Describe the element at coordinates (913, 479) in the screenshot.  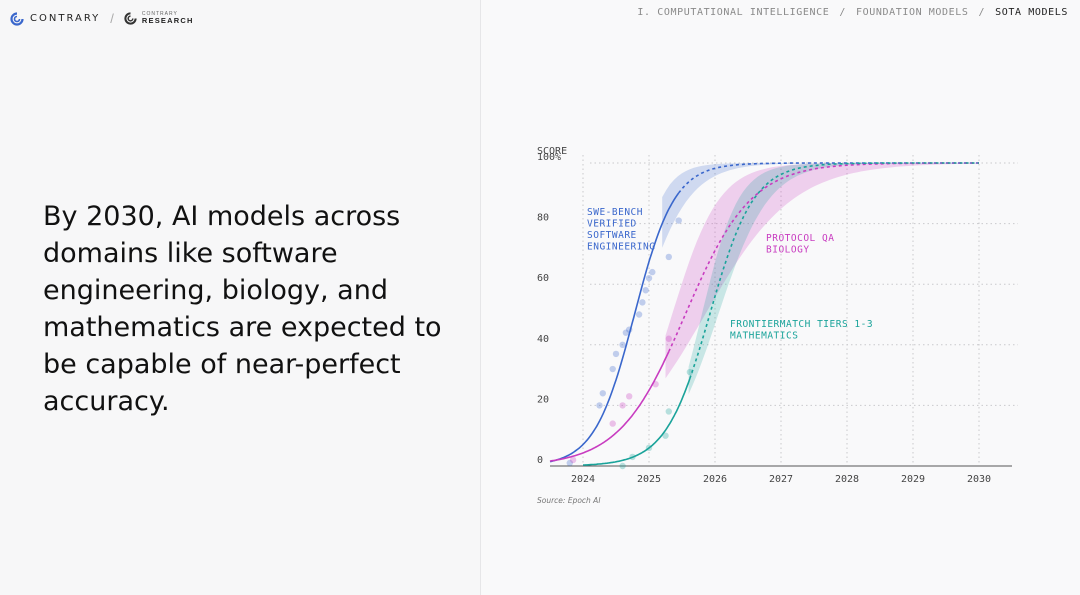
I see `x-tick-label: 2029` at that location.